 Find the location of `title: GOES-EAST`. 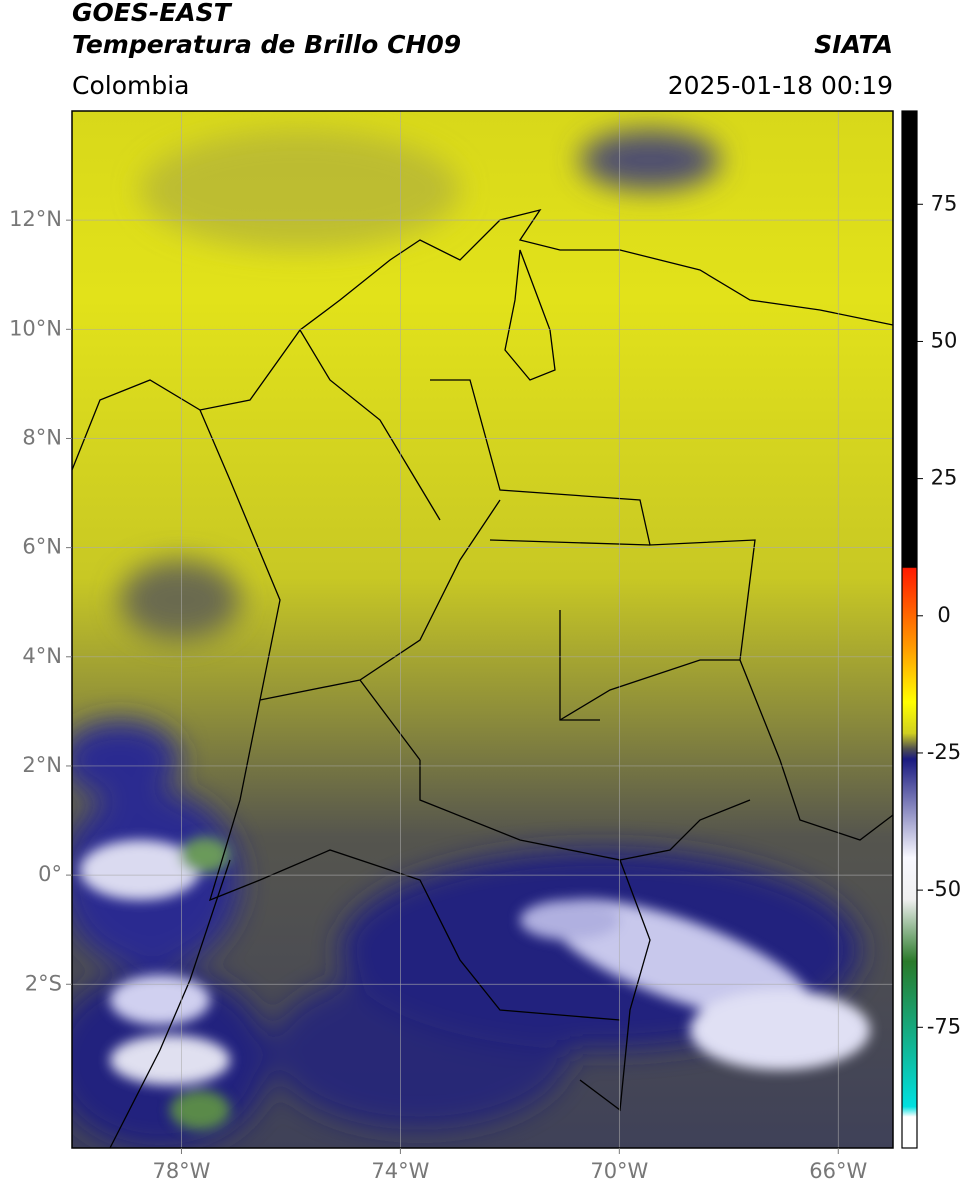

title: GOES-EAST is located at coordinates (152, 13).